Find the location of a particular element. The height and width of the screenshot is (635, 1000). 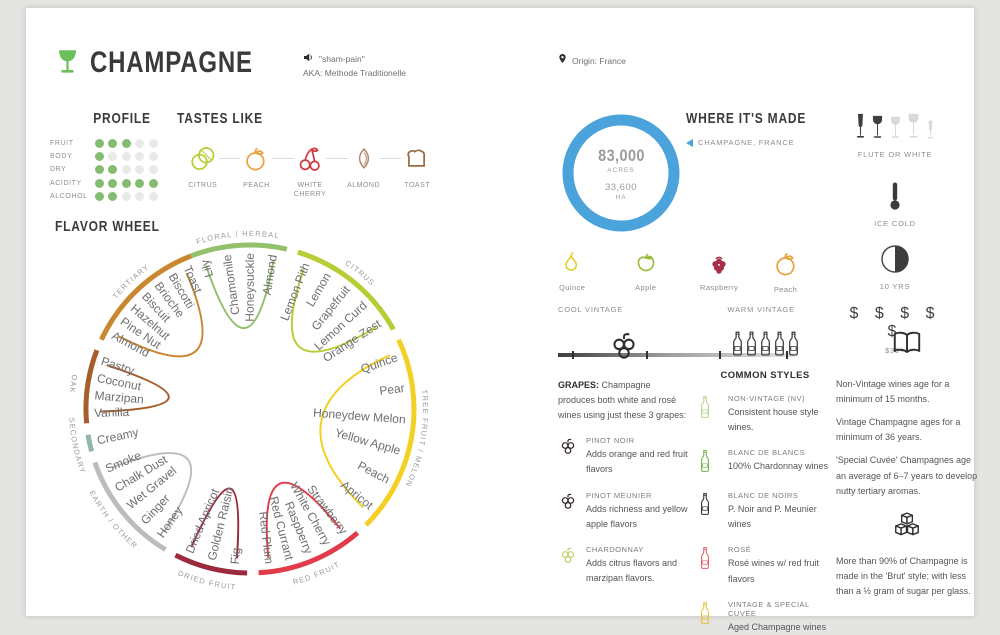

vintage-item: Peach is located at coordinates (786, 271).